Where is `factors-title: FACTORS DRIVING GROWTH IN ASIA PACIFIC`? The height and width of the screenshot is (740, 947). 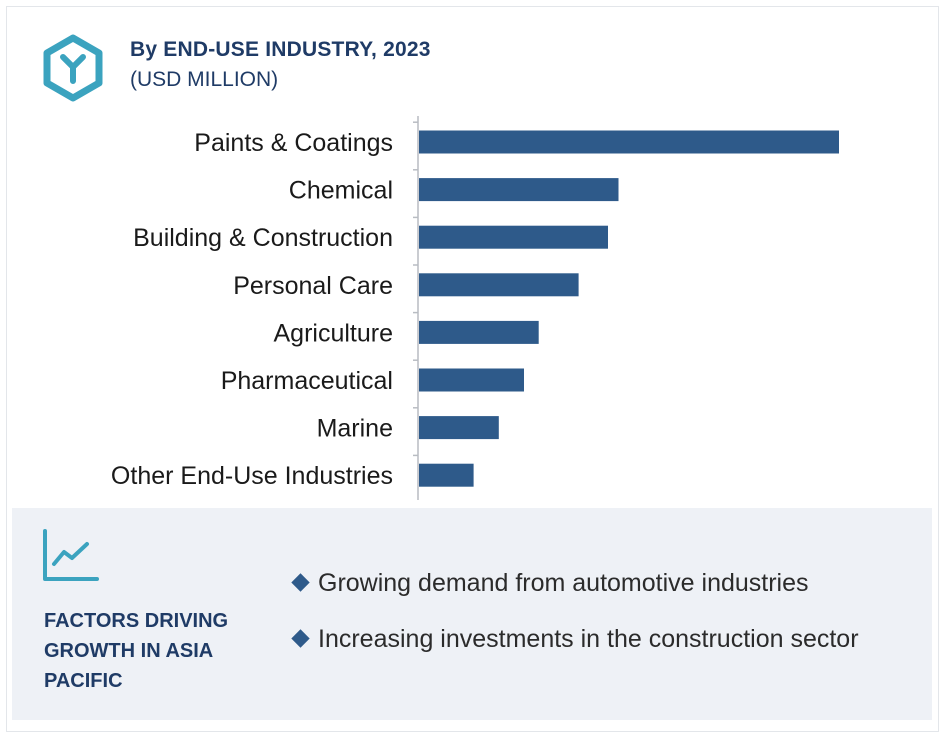
factors-title: FACTORS DRIVING GROWTH IN ASIA PACIFIC is located at coordinates (136, 651).